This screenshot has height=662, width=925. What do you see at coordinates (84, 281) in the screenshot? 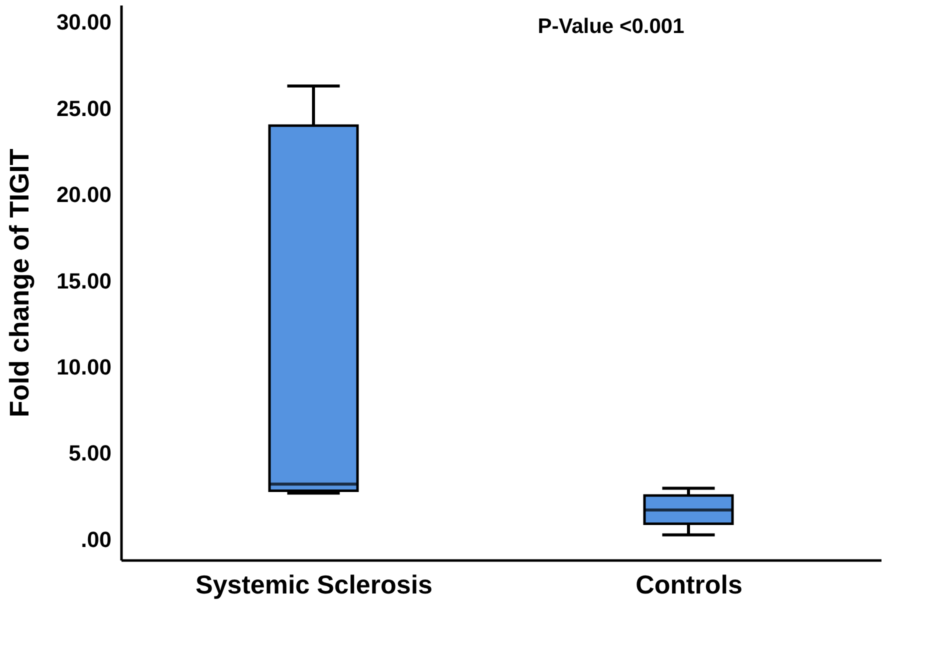
I see `y-tick-label: 15.00` at bounding box center [84, 281].